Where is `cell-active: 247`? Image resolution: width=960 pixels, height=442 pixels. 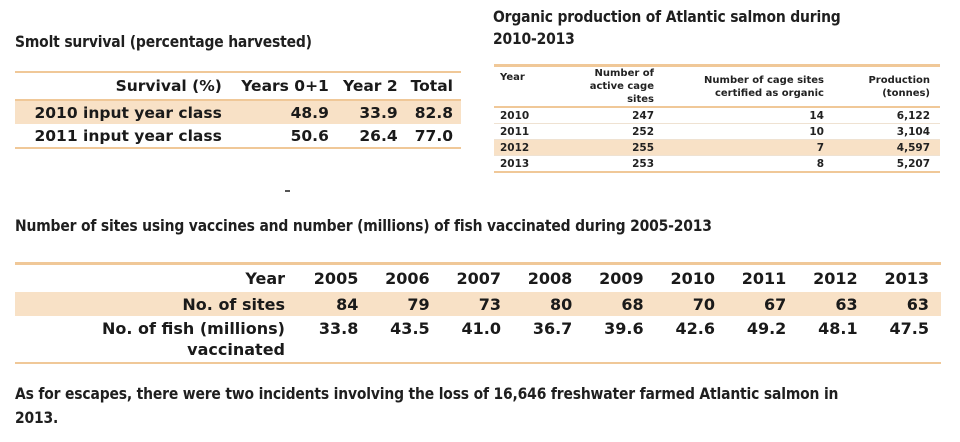
cell-active: 247 is located at coordinates (614, 115).